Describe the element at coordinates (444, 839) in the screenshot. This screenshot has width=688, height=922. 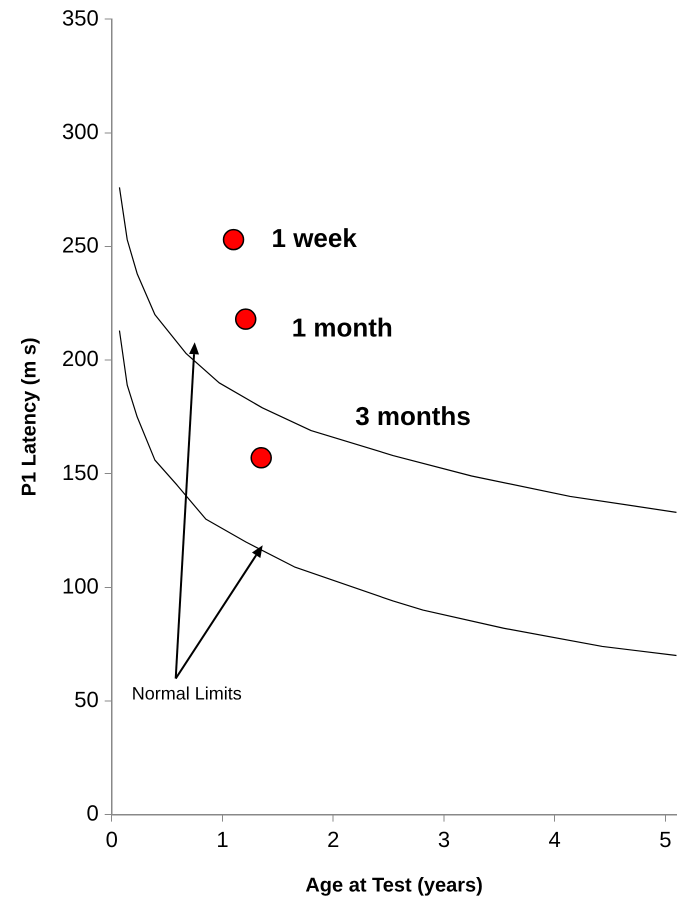
I see `x-tick-label: 3` at that location.